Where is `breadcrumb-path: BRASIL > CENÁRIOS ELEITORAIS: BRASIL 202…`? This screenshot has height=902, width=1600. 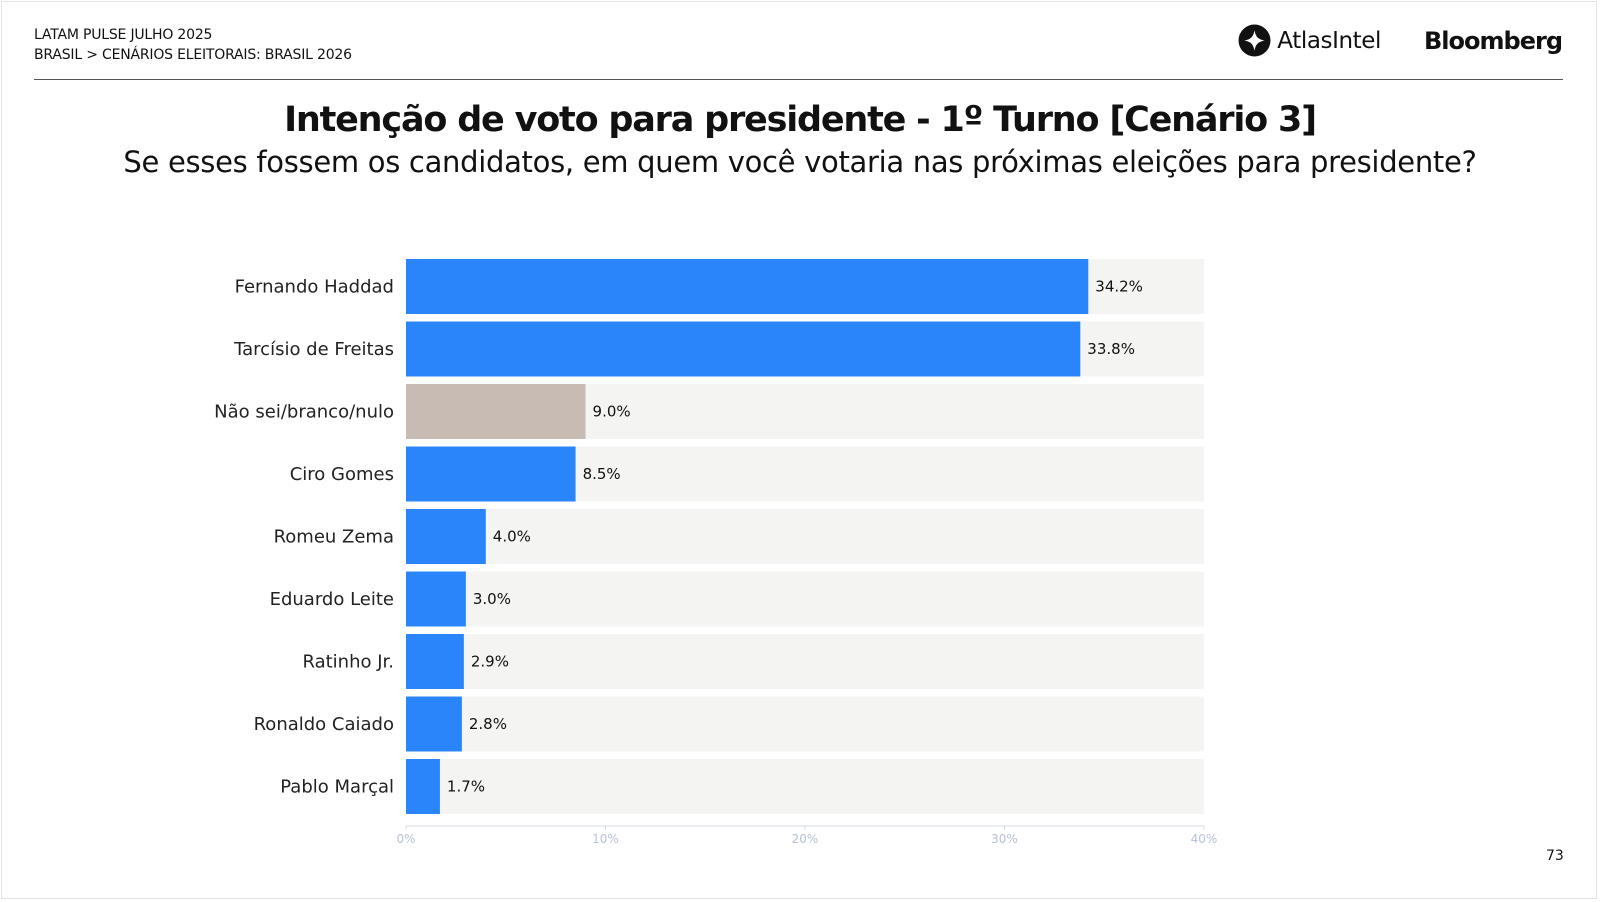 breadcrumb-path: BRASIL > CENÁRIOS ELEITORAIS: BRASIL 202… is located at coordinates (193, 55).